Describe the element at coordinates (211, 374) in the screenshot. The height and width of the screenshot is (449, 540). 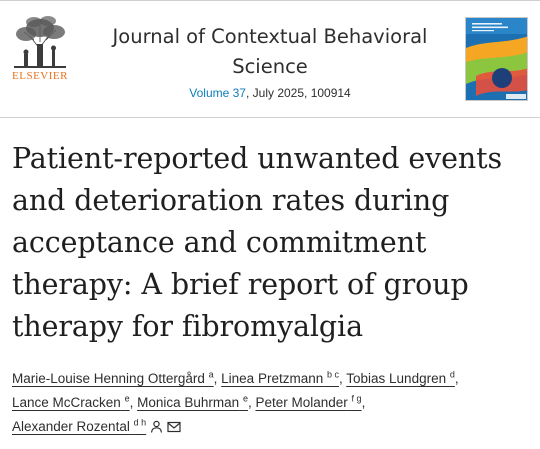
I see `affiliation-marker: a` at that location.